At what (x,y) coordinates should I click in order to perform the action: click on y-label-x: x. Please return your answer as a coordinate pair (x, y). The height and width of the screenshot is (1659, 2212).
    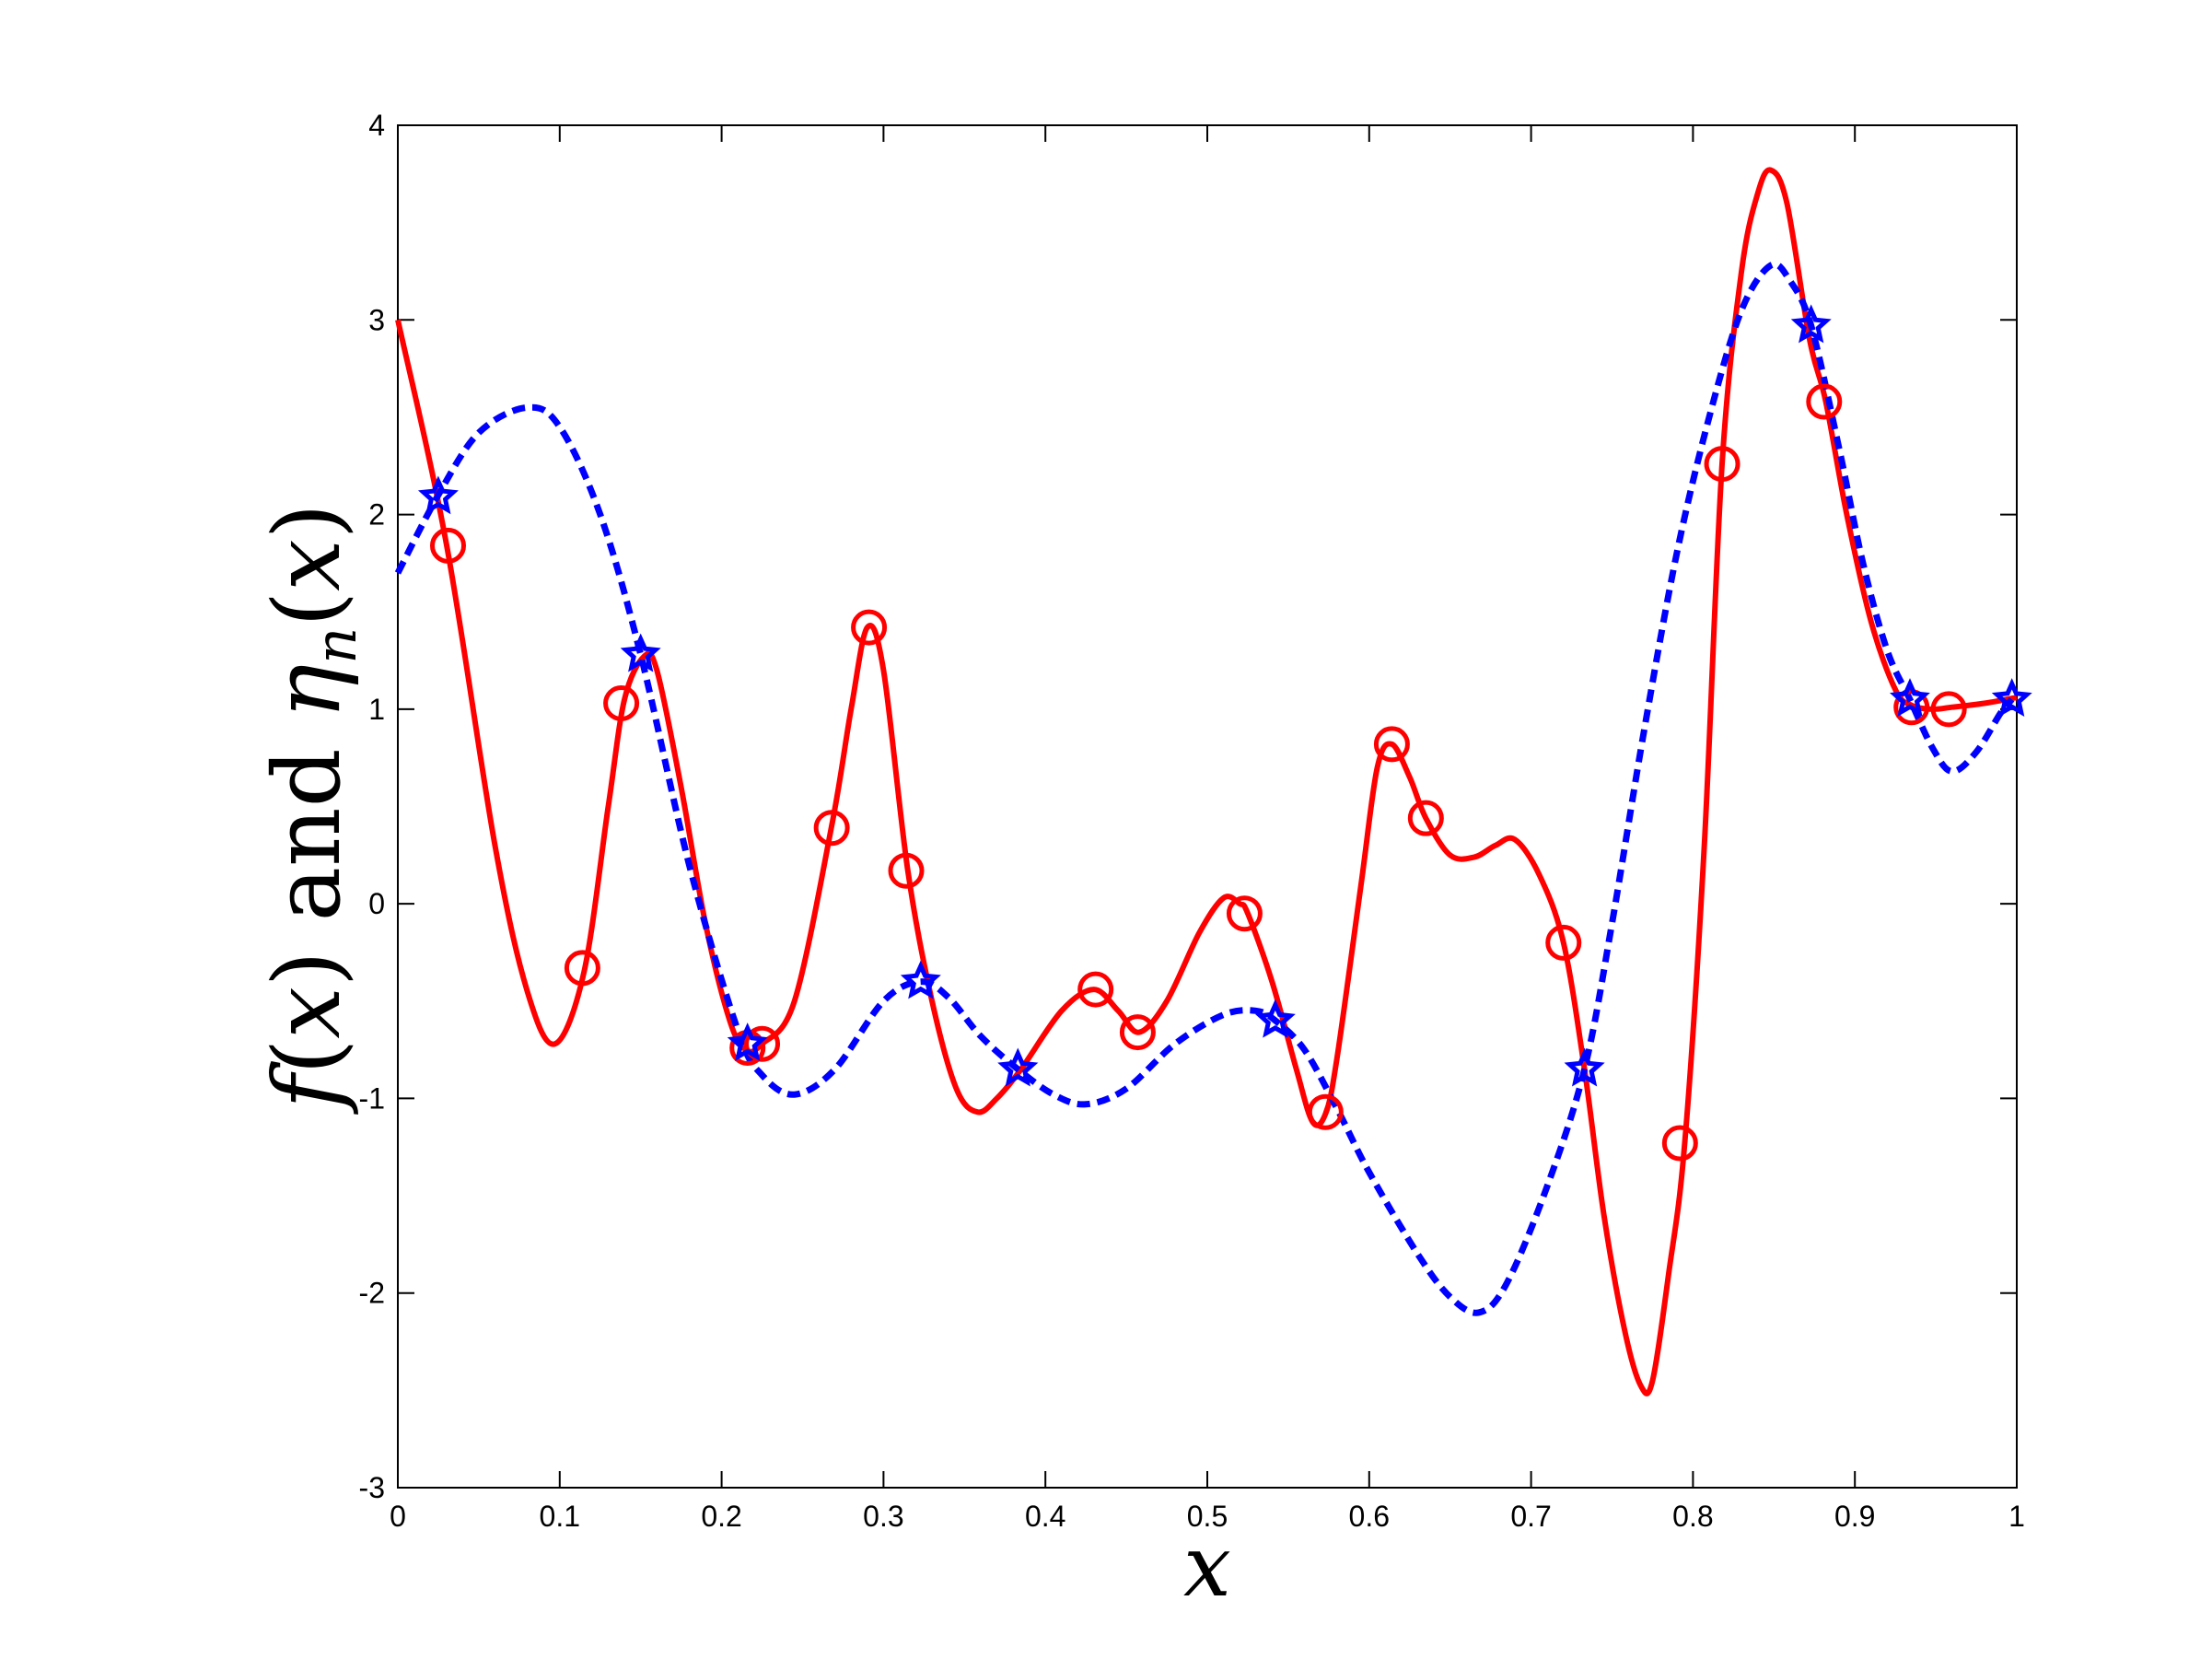
    Looking at the image, I should click on (307, 1012).